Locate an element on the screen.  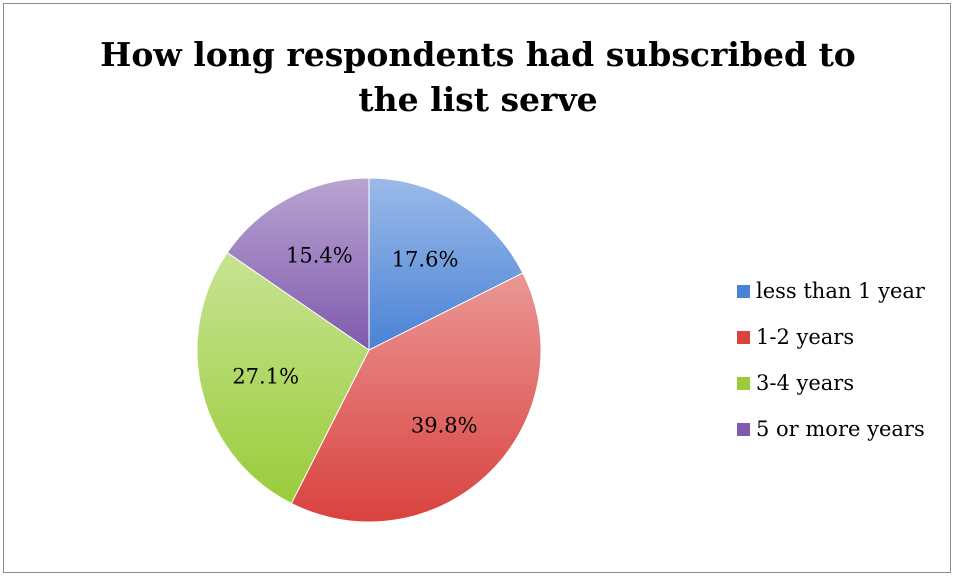
pie-slice-less-than-1-year is located at coordinates (446, 264).